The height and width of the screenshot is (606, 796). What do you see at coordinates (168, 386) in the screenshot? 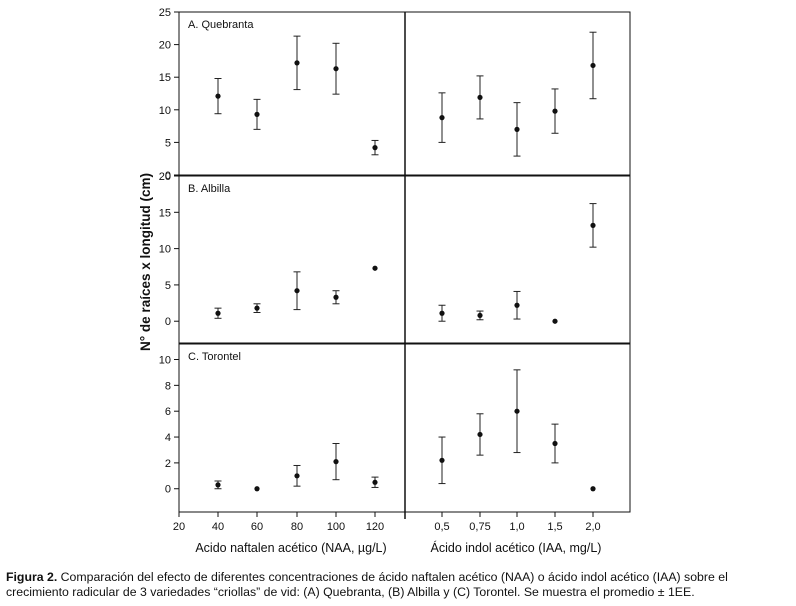
I see `y-tick-label-2-4: 8` at bounding box center [168, 386].